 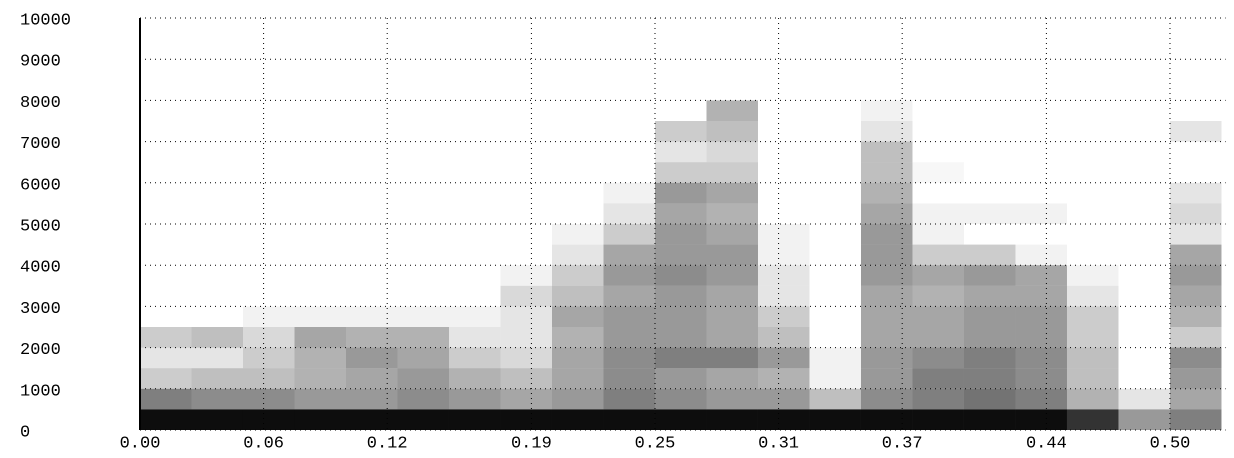 I want to click on x-tick-label: 0.31, so click(x=778, y=443).